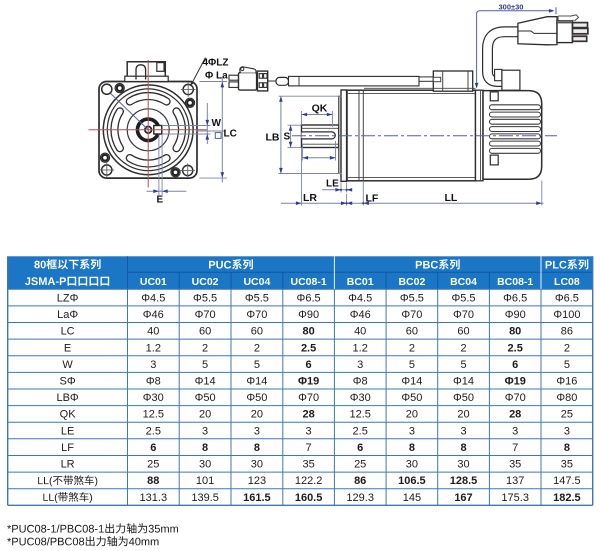 This screenshot has width=600, height=551. What do you see at coordinates (205, 298) in the screenshot?
I see `svg-text: Φ5.5` at bounding box center [205, 298].